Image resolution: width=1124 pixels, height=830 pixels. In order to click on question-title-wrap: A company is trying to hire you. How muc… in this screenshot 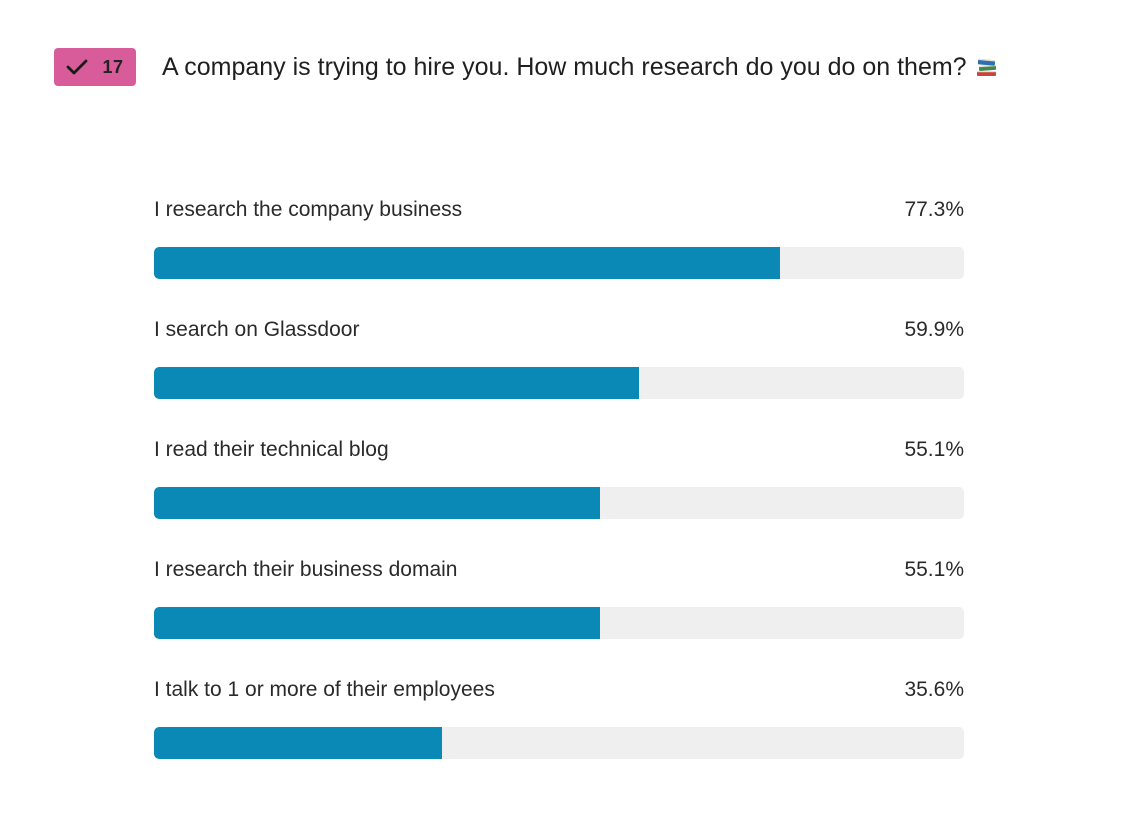, I will do `click(580, 67)`.